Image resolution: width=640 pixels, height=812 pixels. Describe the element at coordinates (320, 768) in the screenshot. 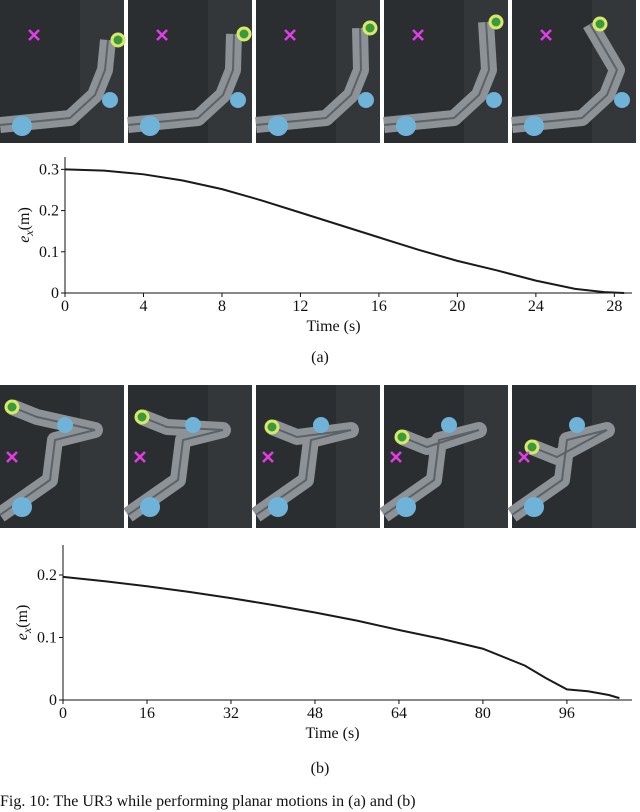

I see `panel-label: (b)` at that location.